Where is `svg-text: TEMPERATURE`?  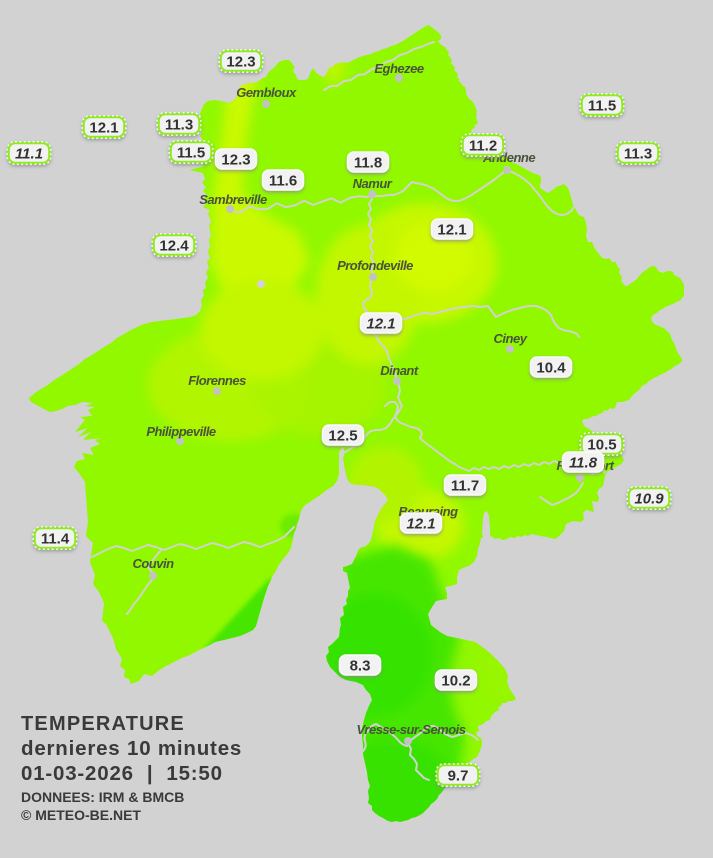 svg-text: TEMPERATURE is located at coordinates (103, 724).